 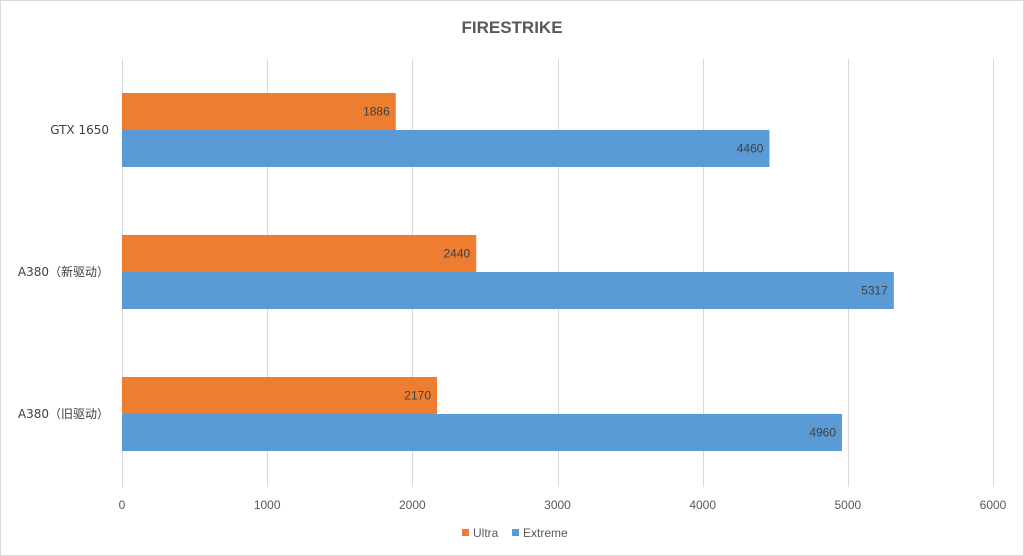 What do you see at coordinates (457, 254) in the screenshot?
I see `data-label: 2440` at bounding box center [457, 254].